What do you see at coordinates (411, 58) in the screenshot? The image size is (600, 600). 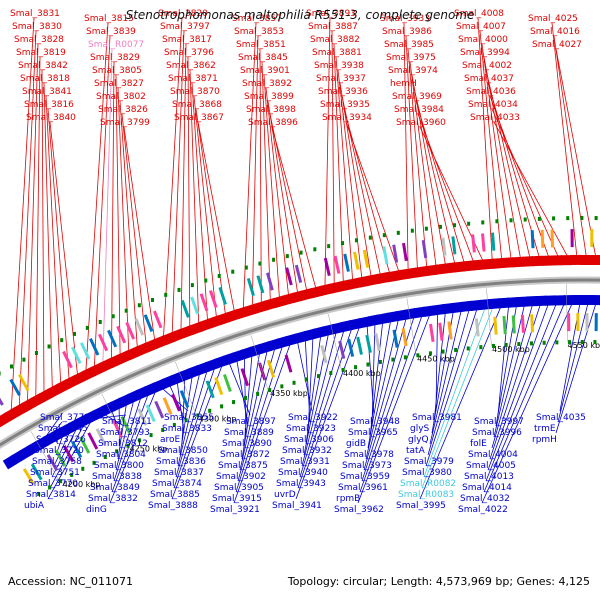 I see `gene-label: Smal_3975` at bounding box center [411, 58].